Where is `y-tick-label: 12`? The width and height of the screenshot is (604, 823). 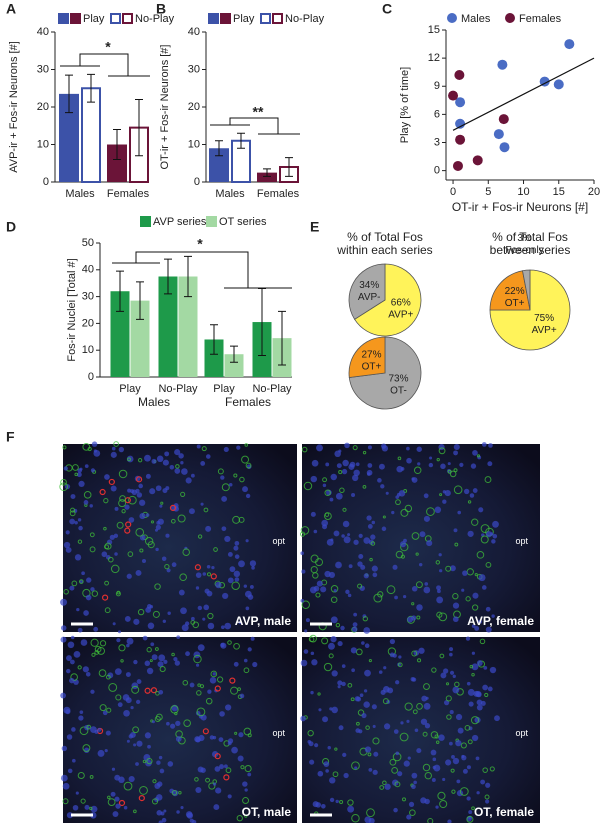 y-tick-label: 12 is located at coordinates (434, 58).